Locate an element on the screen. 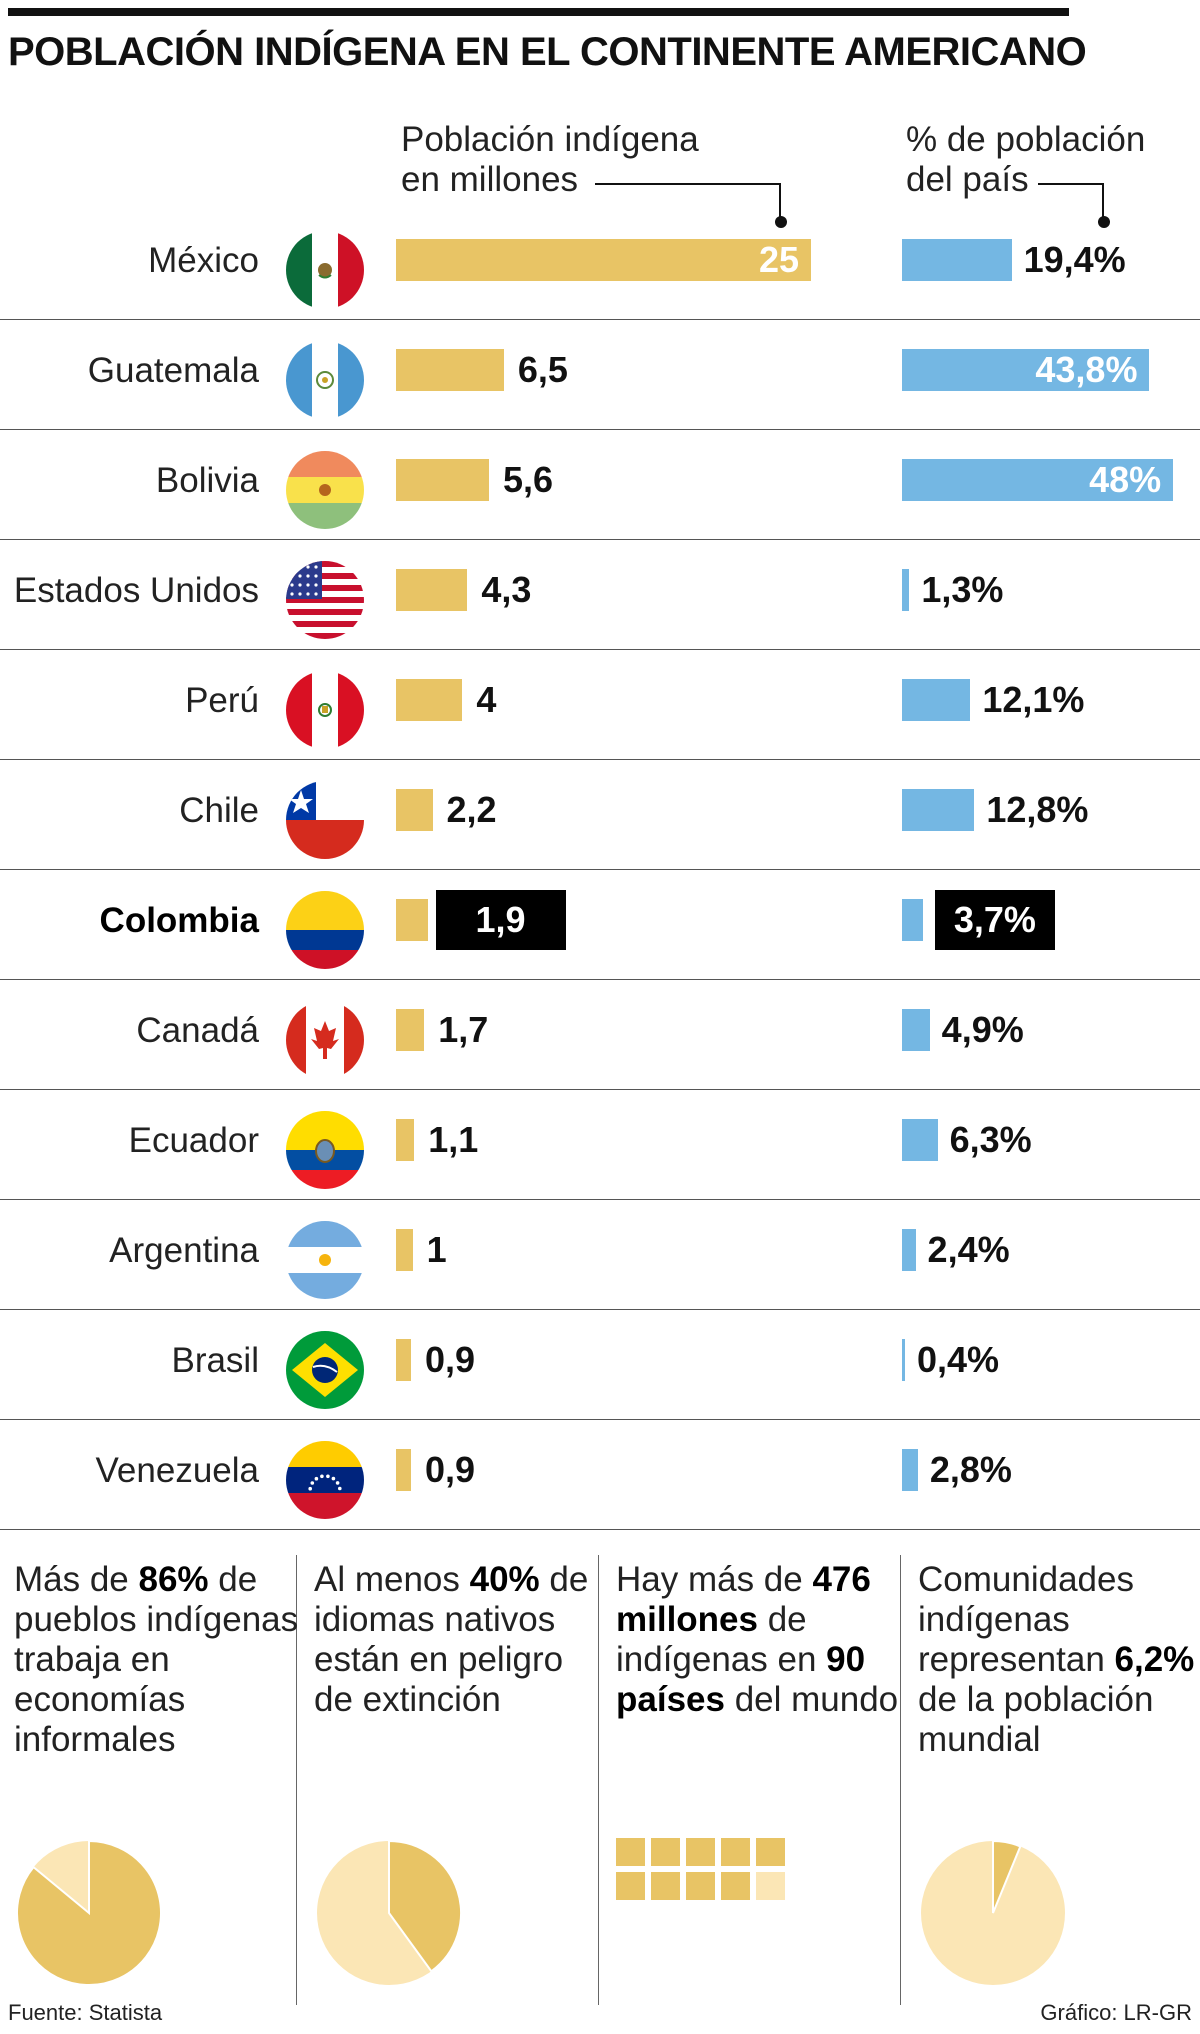 Image resolution: width=1200 pixels, height=2034 pixels. table-row: Perú 4 12,1% is located at coordinates (600, 704).